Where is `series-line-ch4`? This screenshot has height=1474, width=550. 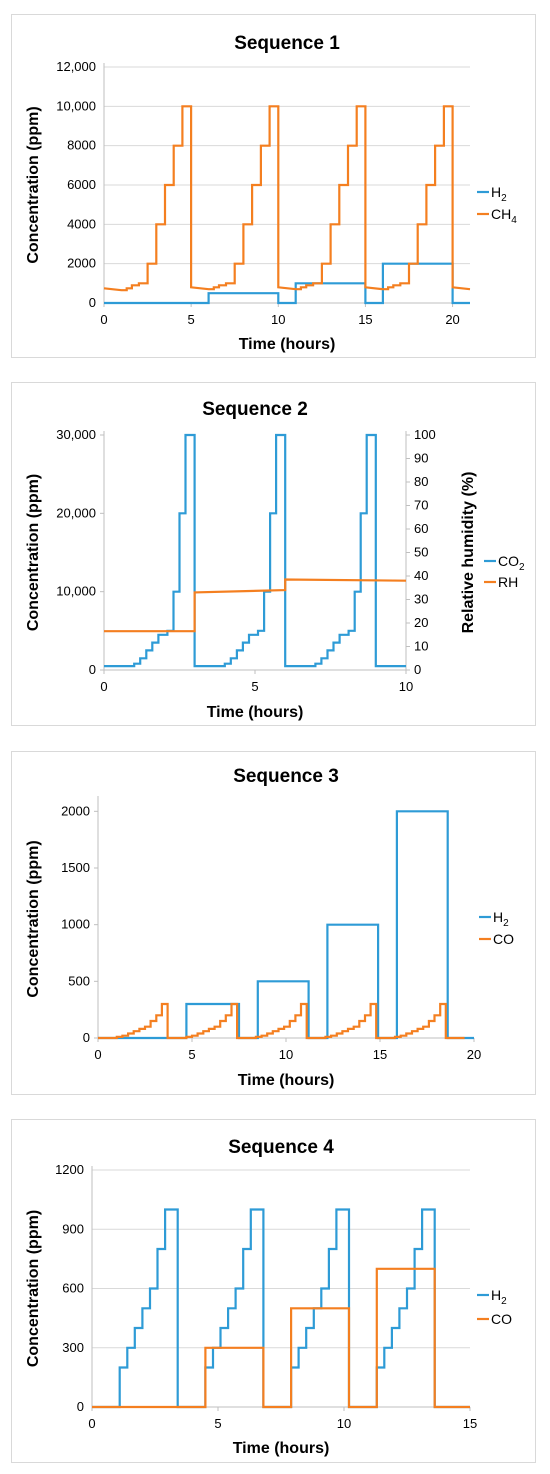 series-line-ch4 is located at coordinates (287, 198).